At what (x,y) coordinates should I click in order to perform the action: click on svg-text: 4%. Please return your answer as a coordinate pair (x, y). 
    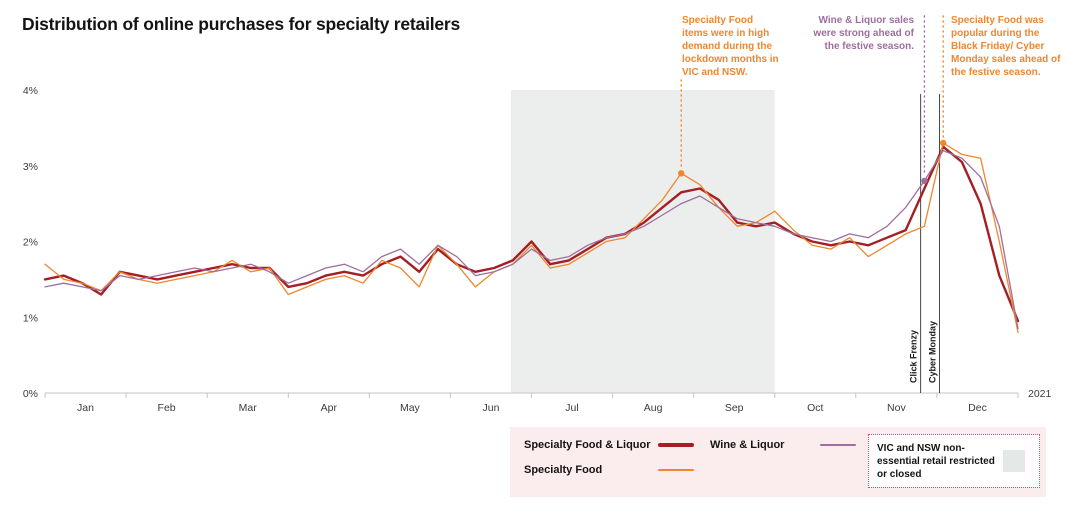
    Looking at the image, I should click on (30, 91).